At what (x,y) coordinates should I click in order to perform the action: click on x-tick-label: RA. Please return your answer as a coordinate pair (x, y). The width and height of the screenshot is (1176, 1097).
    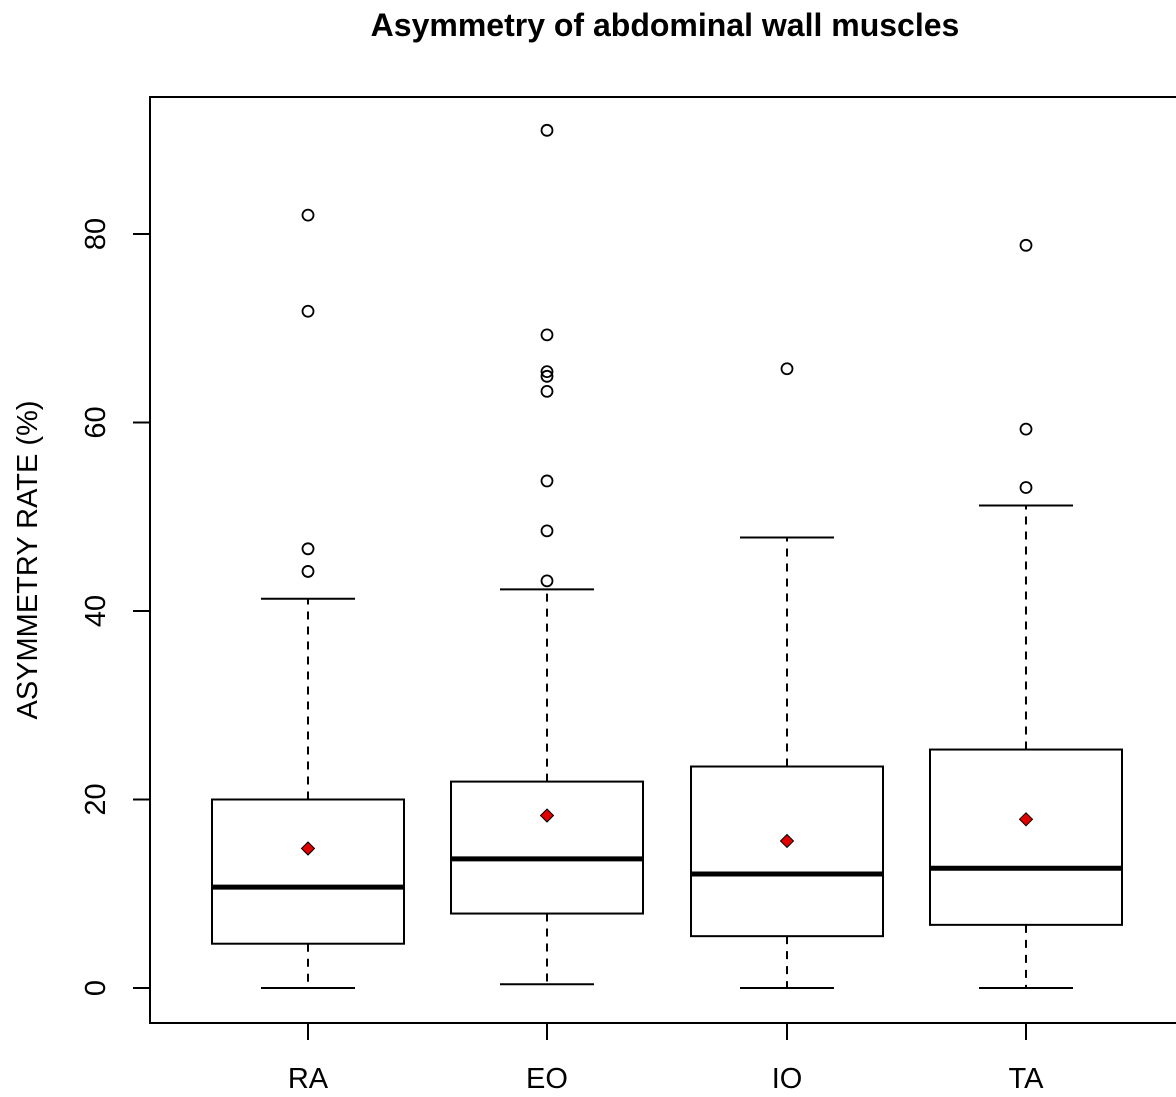
    Looking at the image, I should click on (308, 1079).